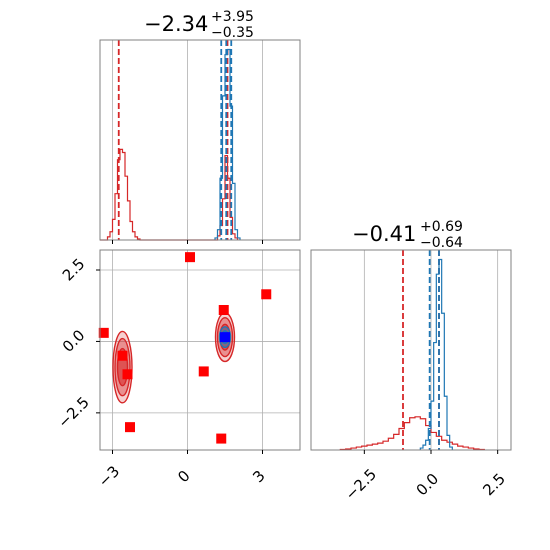  Describe the element at coordinates (428, 485) in the screenshot. I see `tick-label-x-1: 0.0` at that location.